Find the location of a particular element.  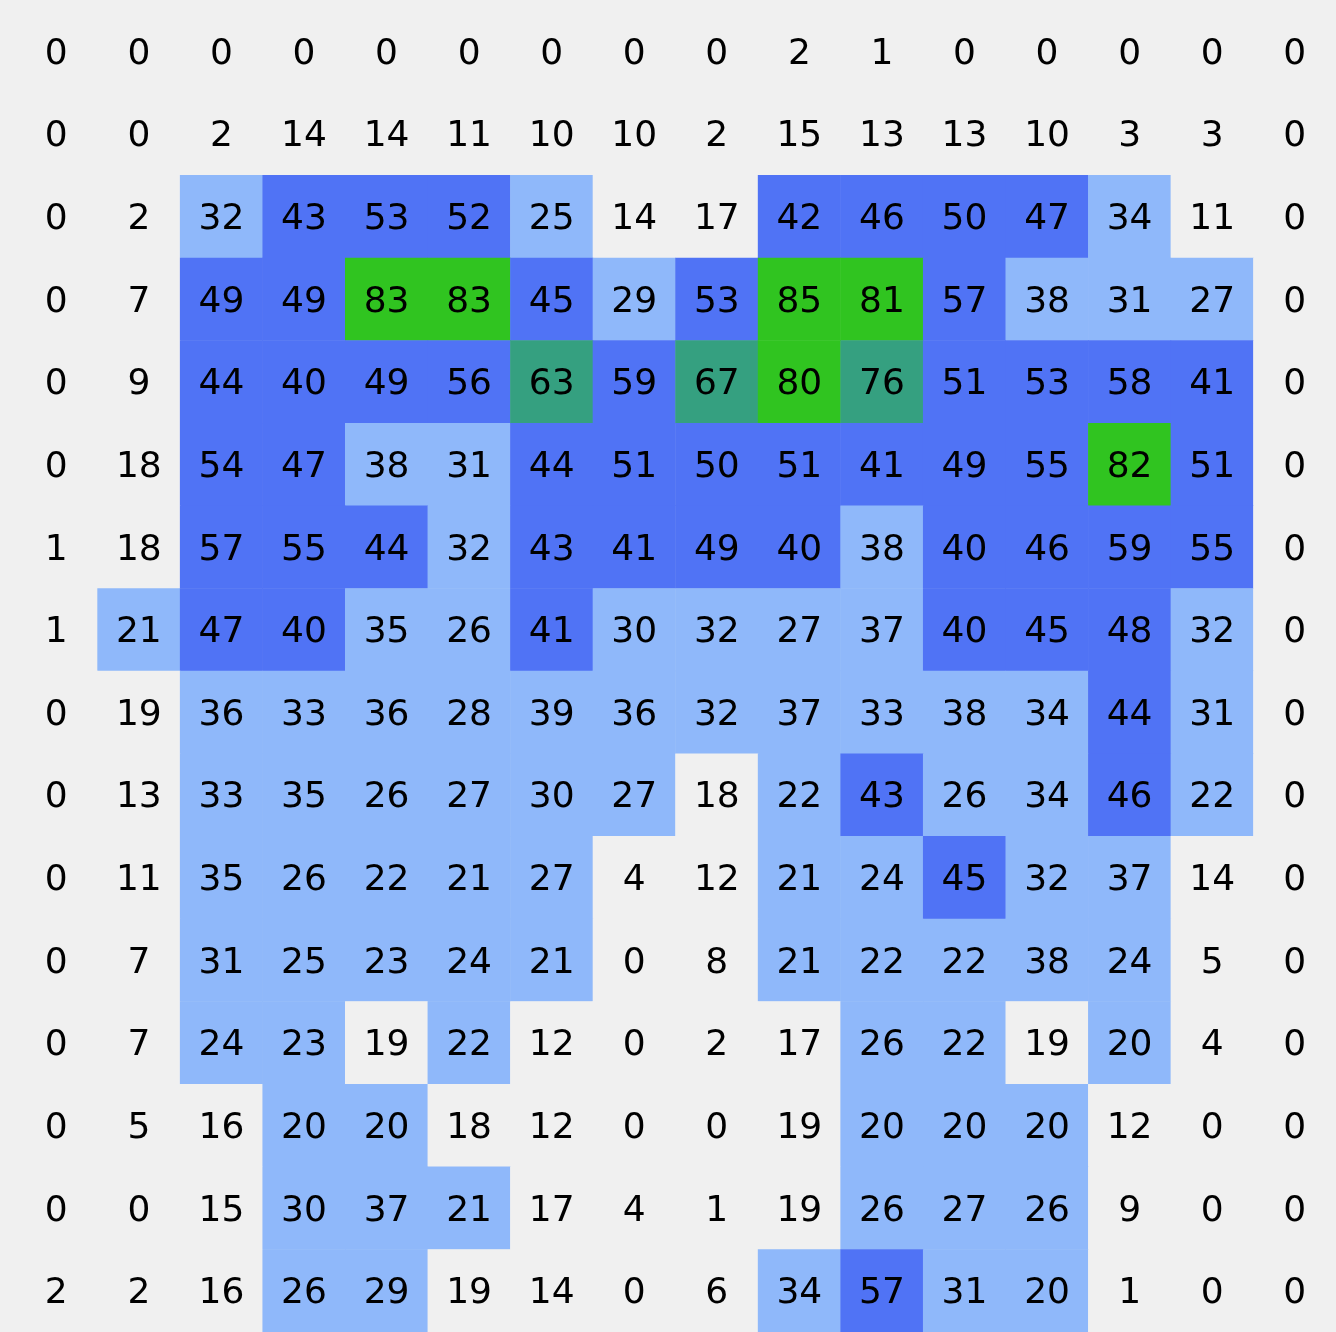

data-label: 53 is located at coordinates (716, 299).